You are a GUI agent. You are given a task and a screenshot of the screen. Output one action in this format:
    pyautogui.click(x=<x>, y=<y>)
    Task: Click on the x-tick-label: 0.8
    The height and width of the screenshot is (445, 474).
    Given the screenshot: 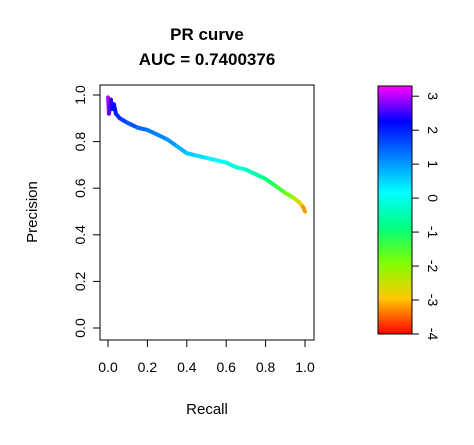 What is the action you would take?
    pyautogui.click(x=266, y=367)
    